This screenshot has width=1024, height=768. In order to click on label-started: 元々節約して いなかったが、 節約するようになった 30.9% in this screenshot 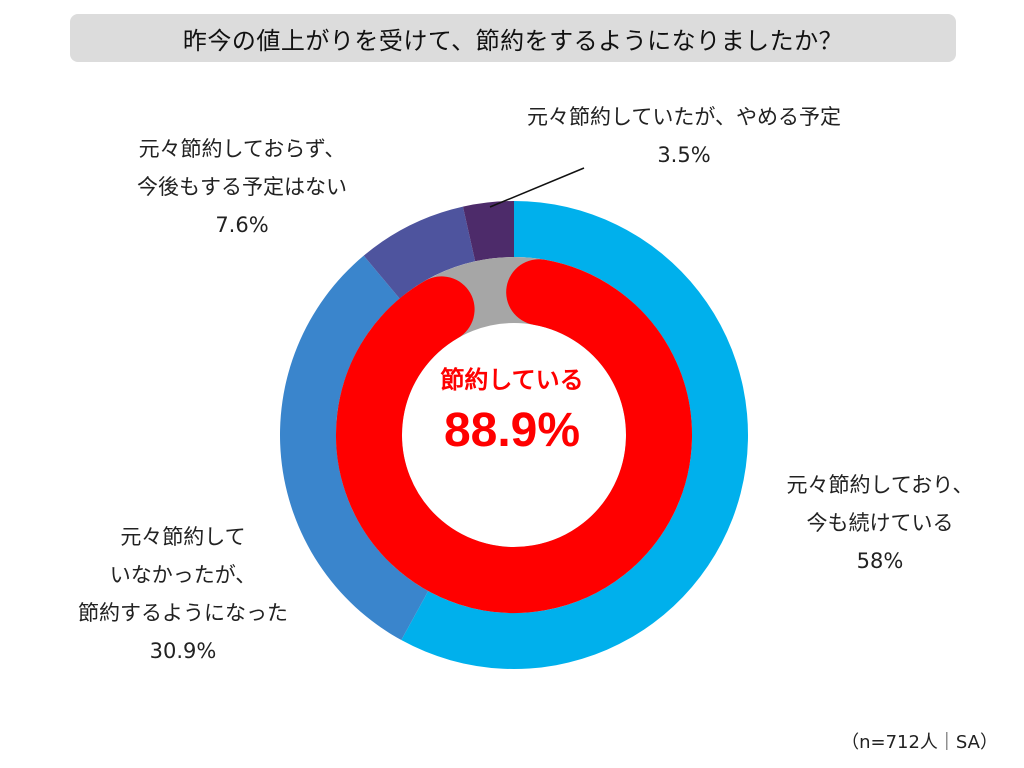, I will do `click(183, 594)`.